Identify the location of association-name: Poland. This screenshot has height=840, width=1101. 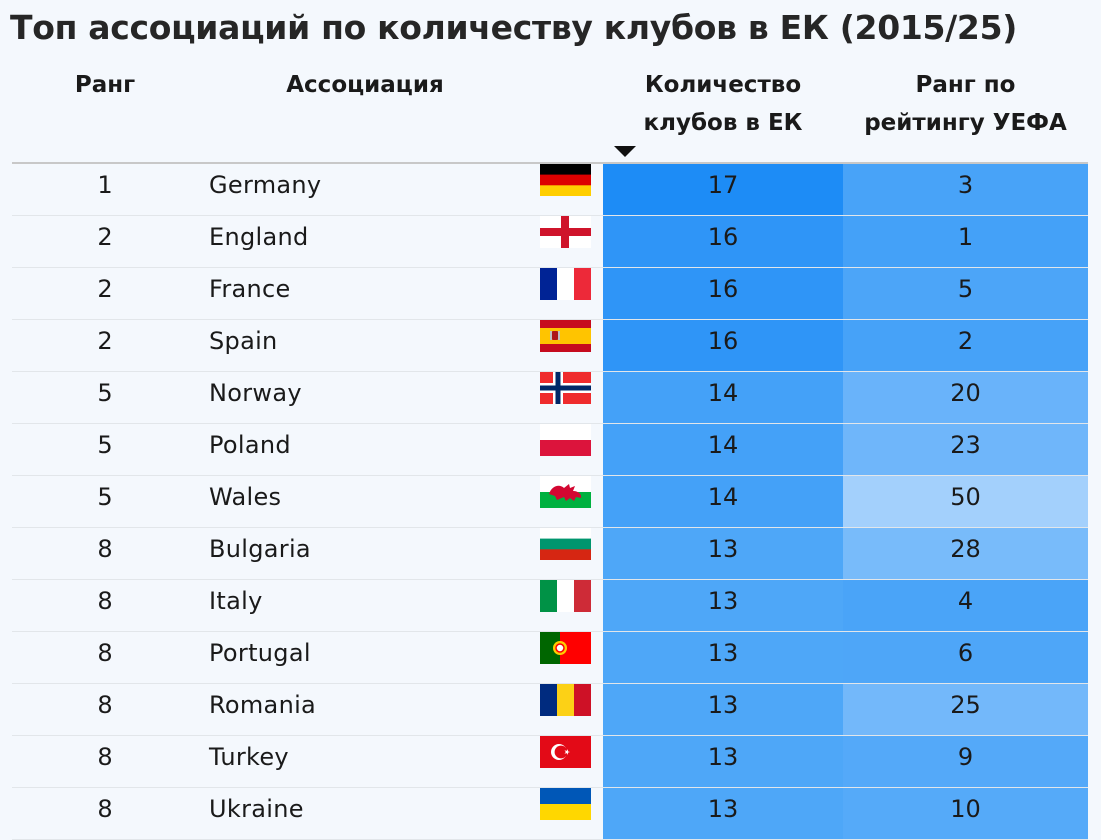
(250, 445).